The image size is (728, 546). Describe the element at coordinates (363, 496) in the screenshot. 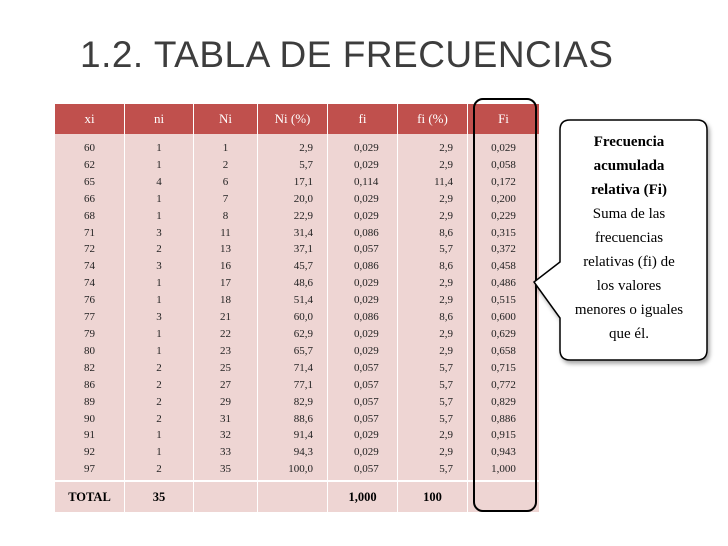

I see `total-fi: 1,000` at that location.